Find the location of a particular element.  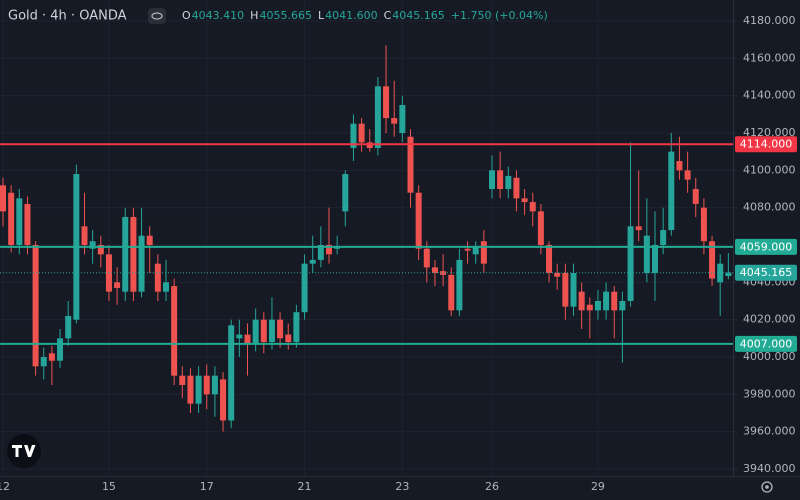

level-label: 4114.000 is located at coordinates (766, 144).